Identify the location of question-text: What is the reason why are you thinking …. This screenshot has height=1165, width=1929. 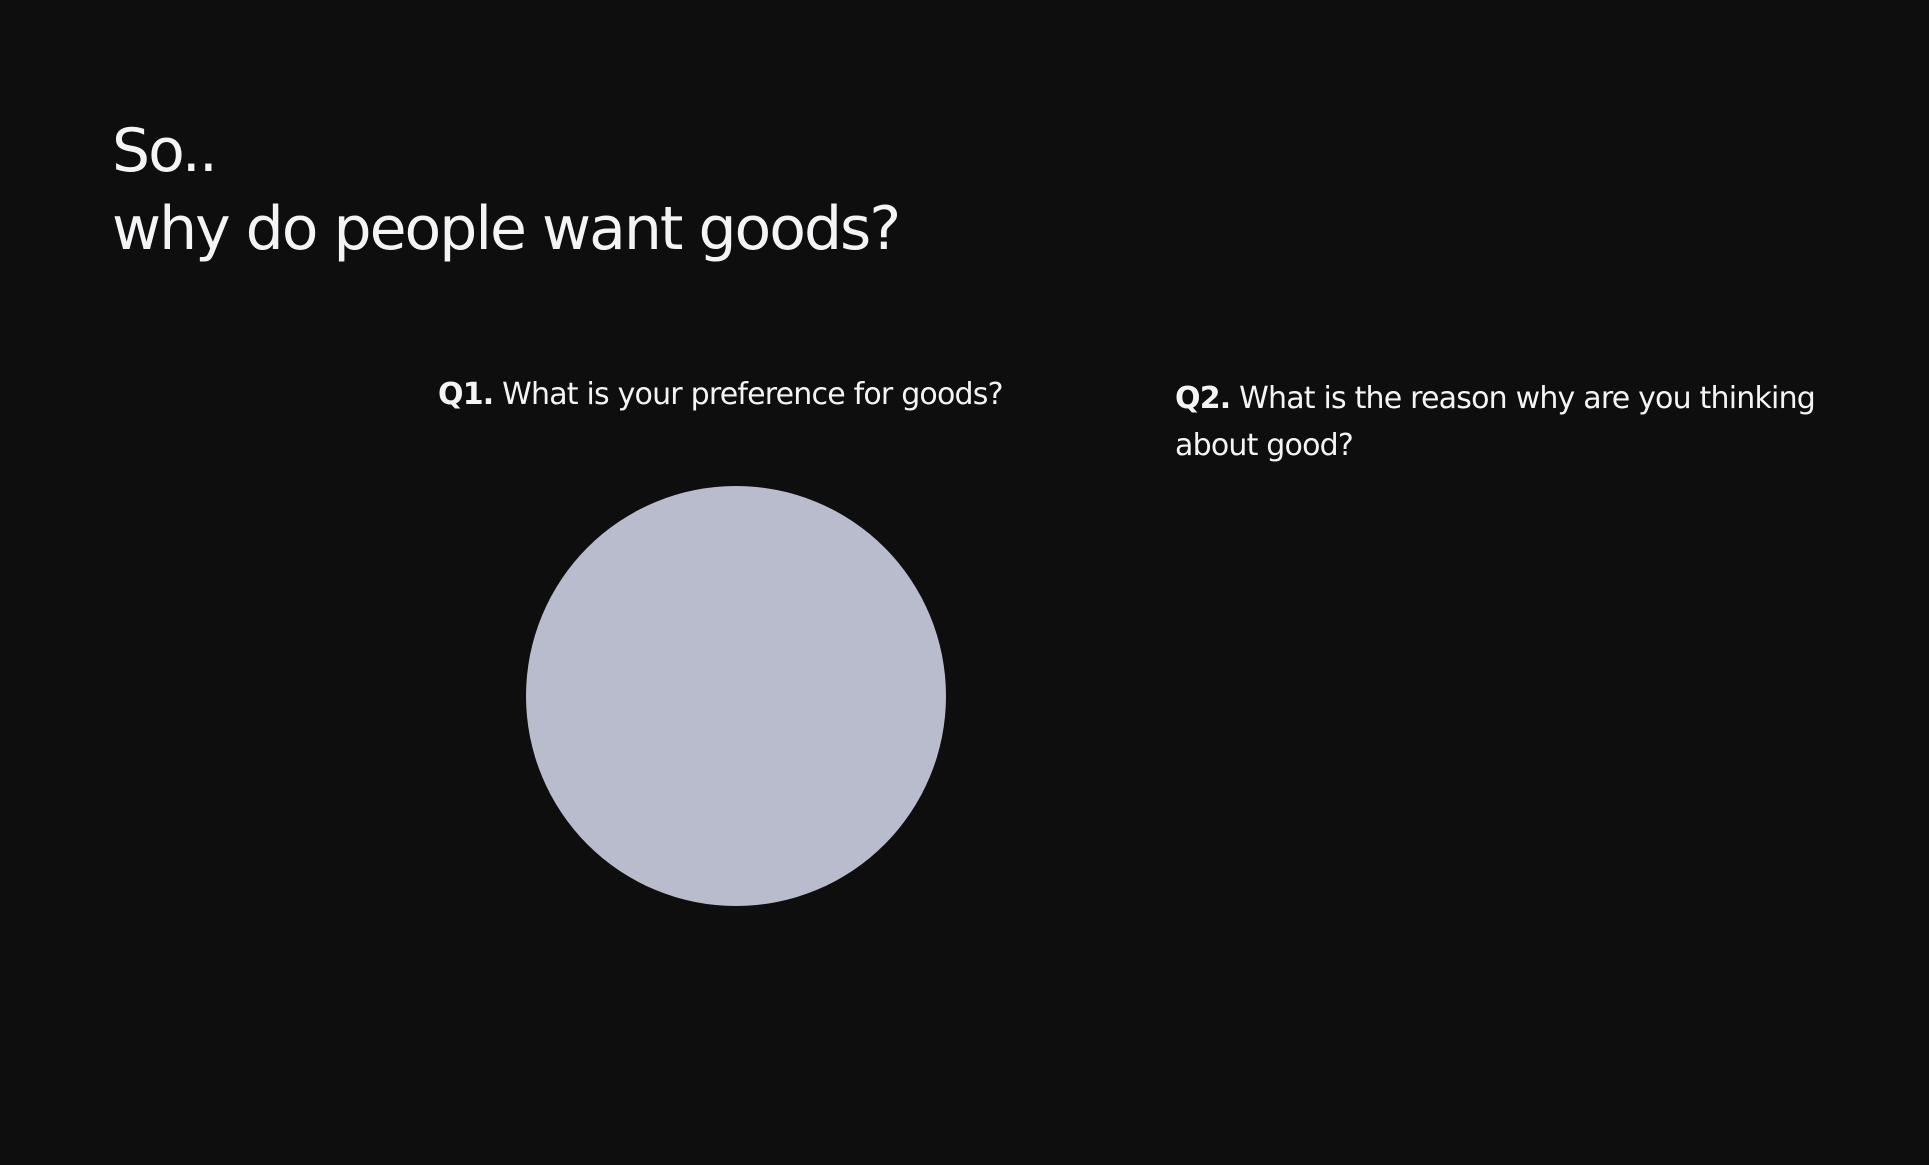
(1495, 422).